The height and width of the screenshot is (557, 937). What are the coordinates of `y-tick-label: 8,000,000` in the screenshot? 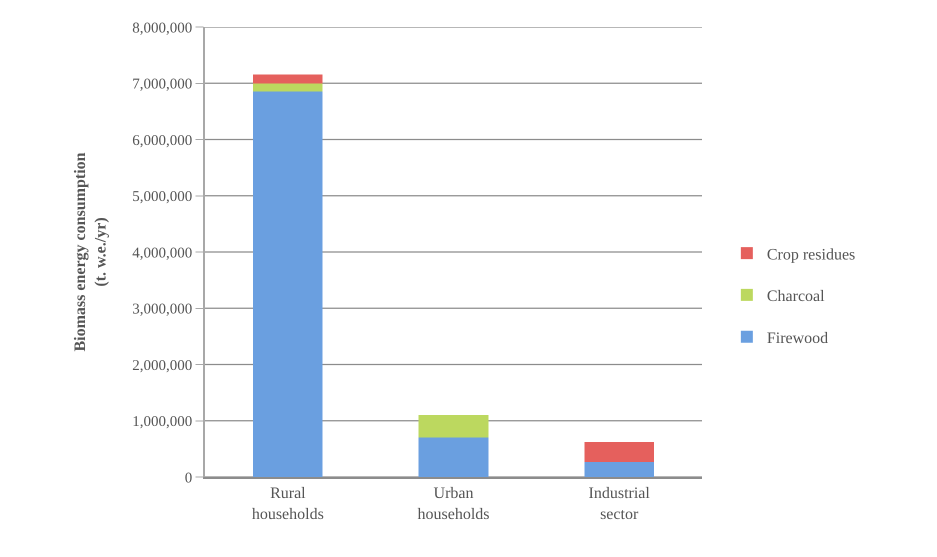 It's located at (162, 28).